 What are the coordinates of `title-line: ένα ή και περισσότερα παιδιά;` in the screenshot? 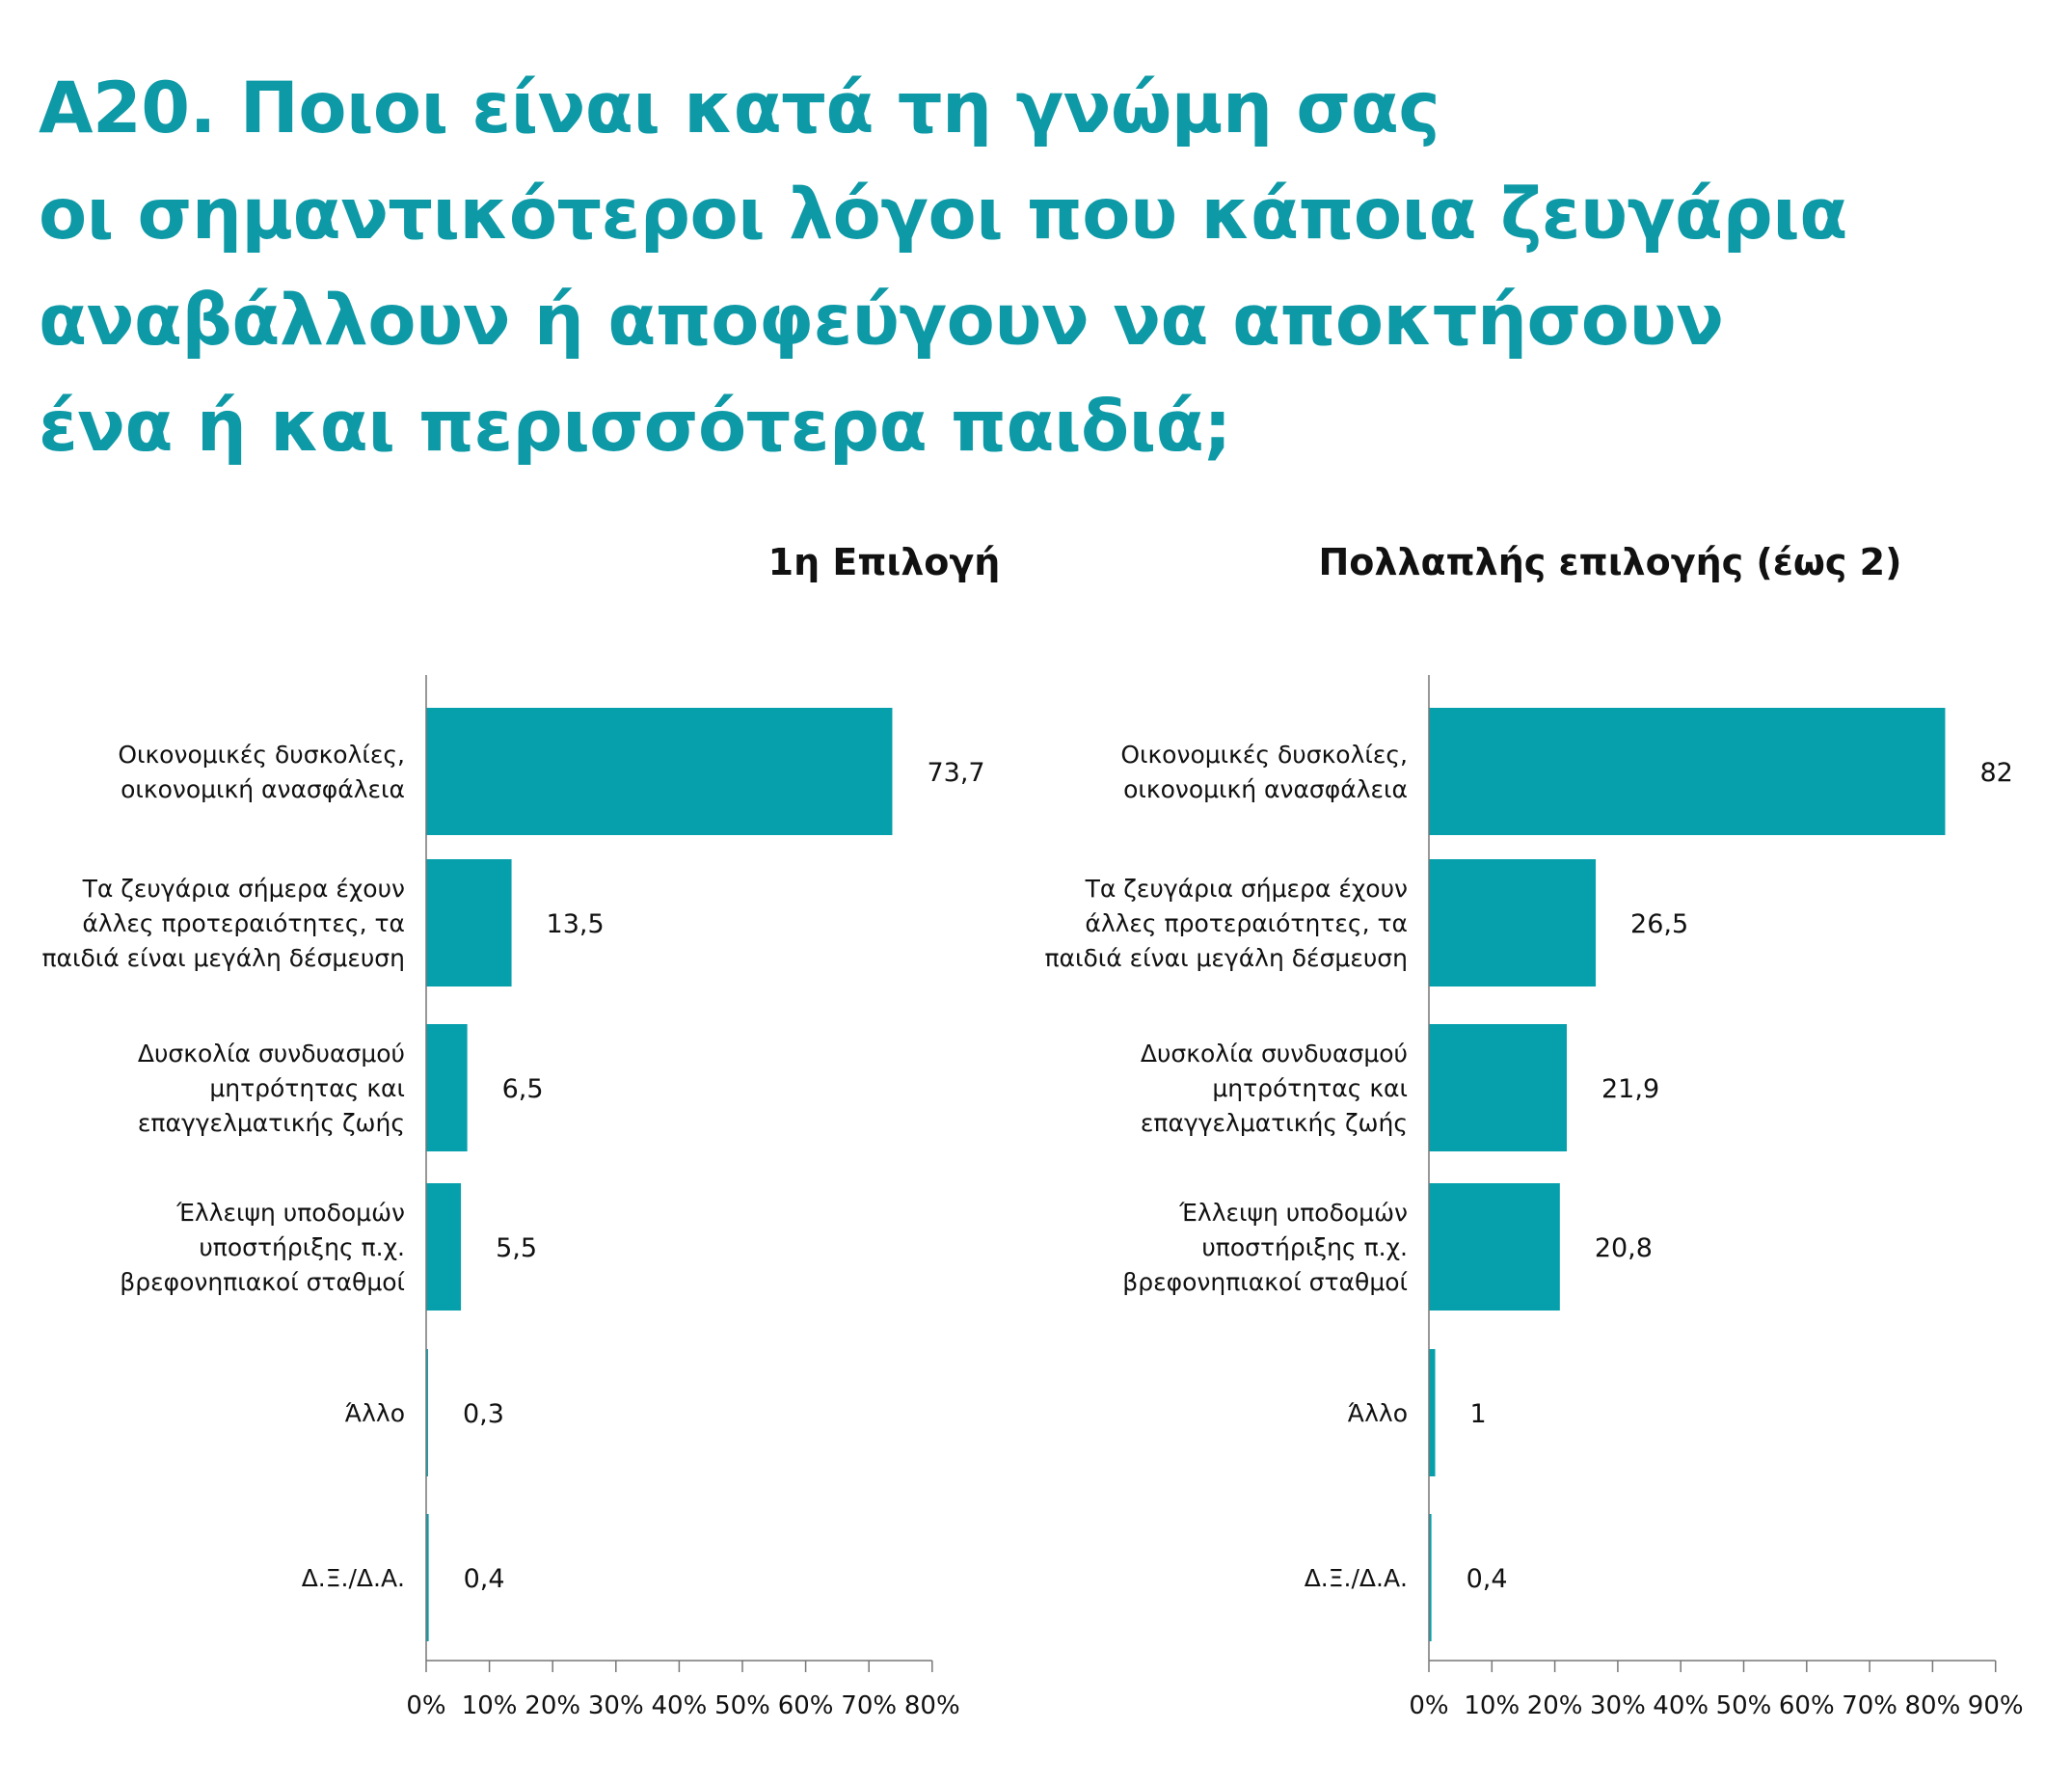 It's located at (635, 427).